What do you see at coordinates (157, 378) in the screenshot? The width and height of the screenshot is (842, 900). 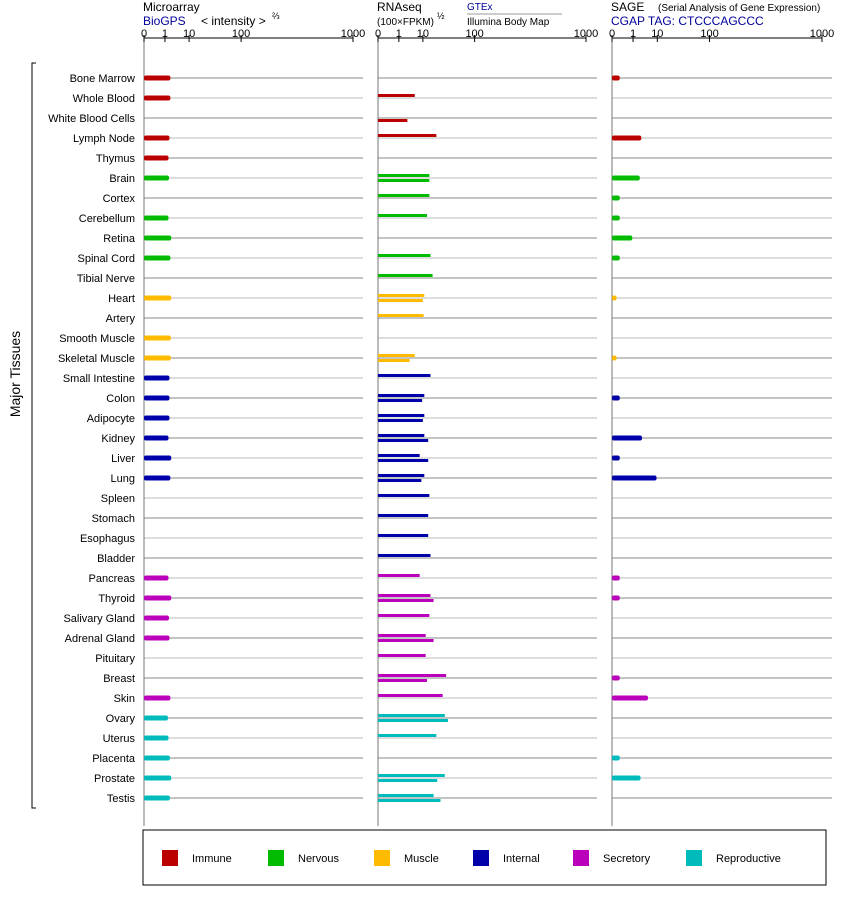 I see `microarray-bar-small-intestine` at bounding box center [157, 378].